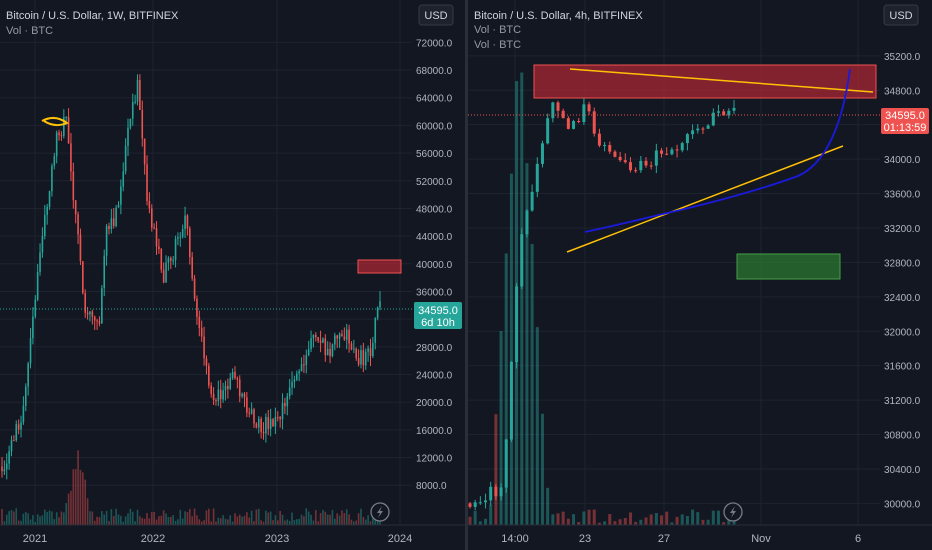 This screenshot has height=550, width=932. I want to click on left-currency-button: USD, so click(436, 15).